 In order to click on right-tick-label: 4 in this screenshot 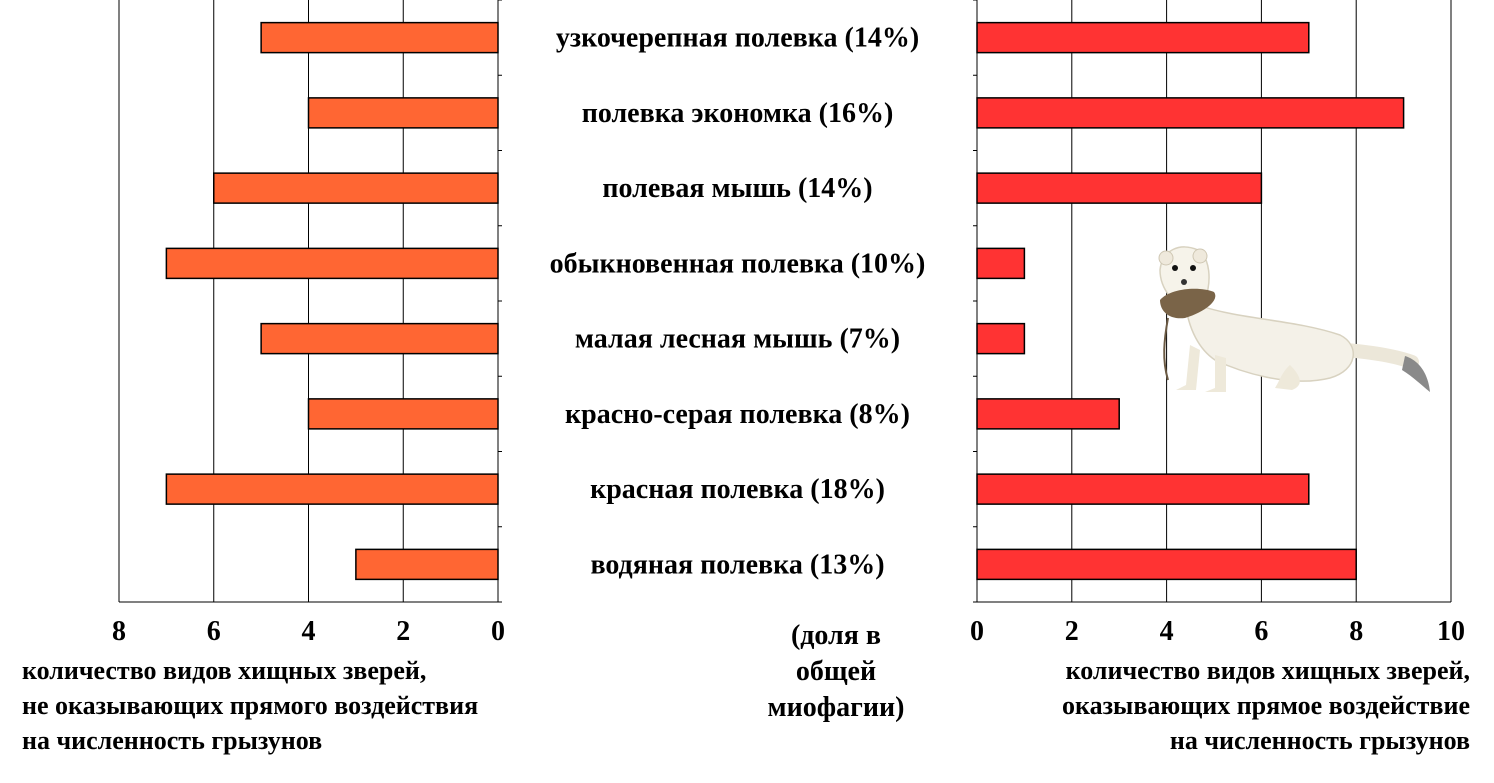, I will do `click(1167, 631)`.